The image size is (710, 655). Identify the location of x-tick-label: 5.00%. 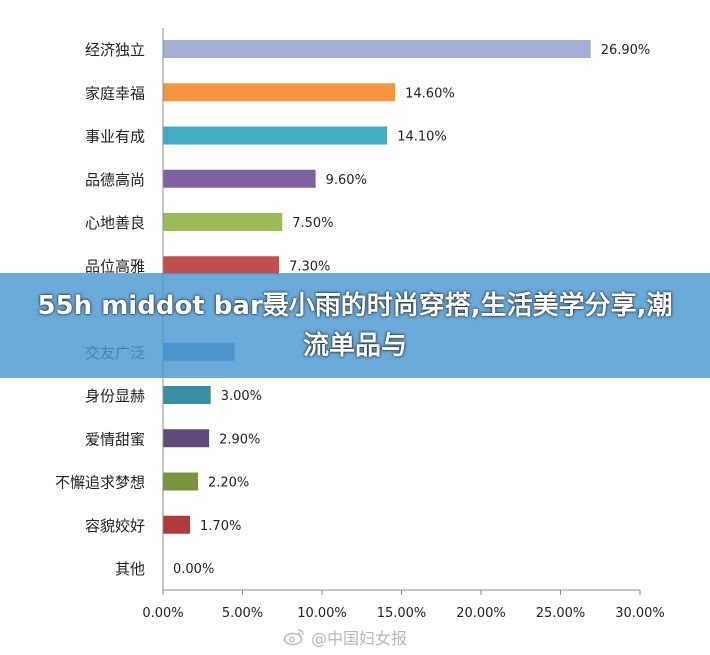
(242, 613).